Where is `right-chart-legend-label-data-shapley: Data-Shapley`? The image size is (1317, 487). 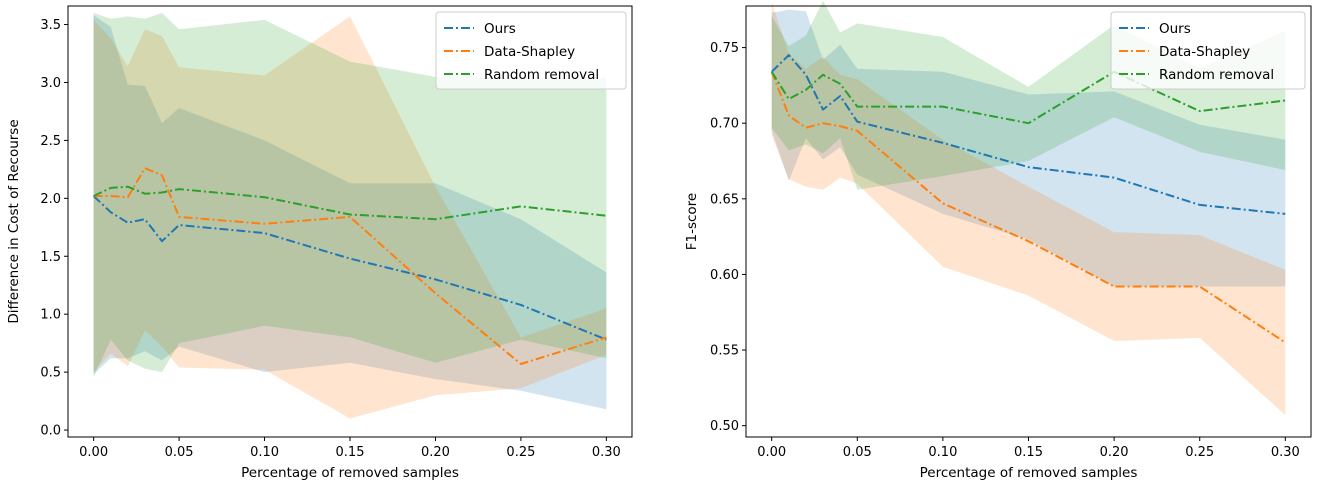
right-chart-legend-label-data-shapley: Data-Shapley is located at coordinates (1204, 52).